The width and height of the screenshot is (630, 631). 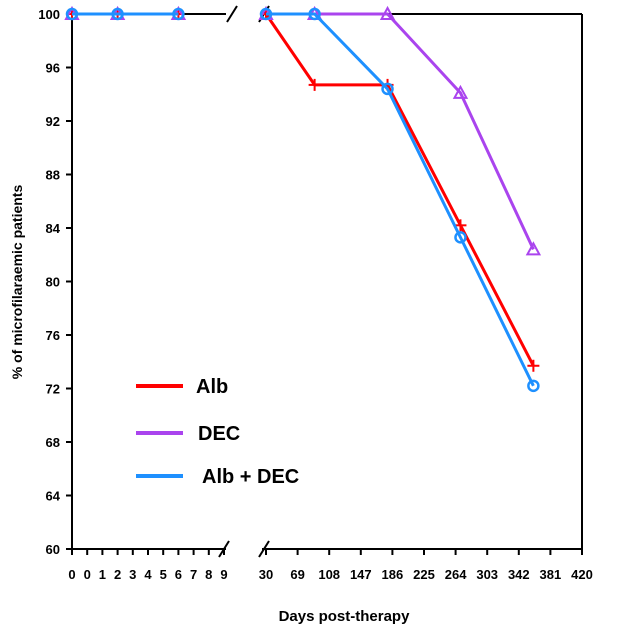 I want to click on legend-item: DEC, so click(x=188, y=434).